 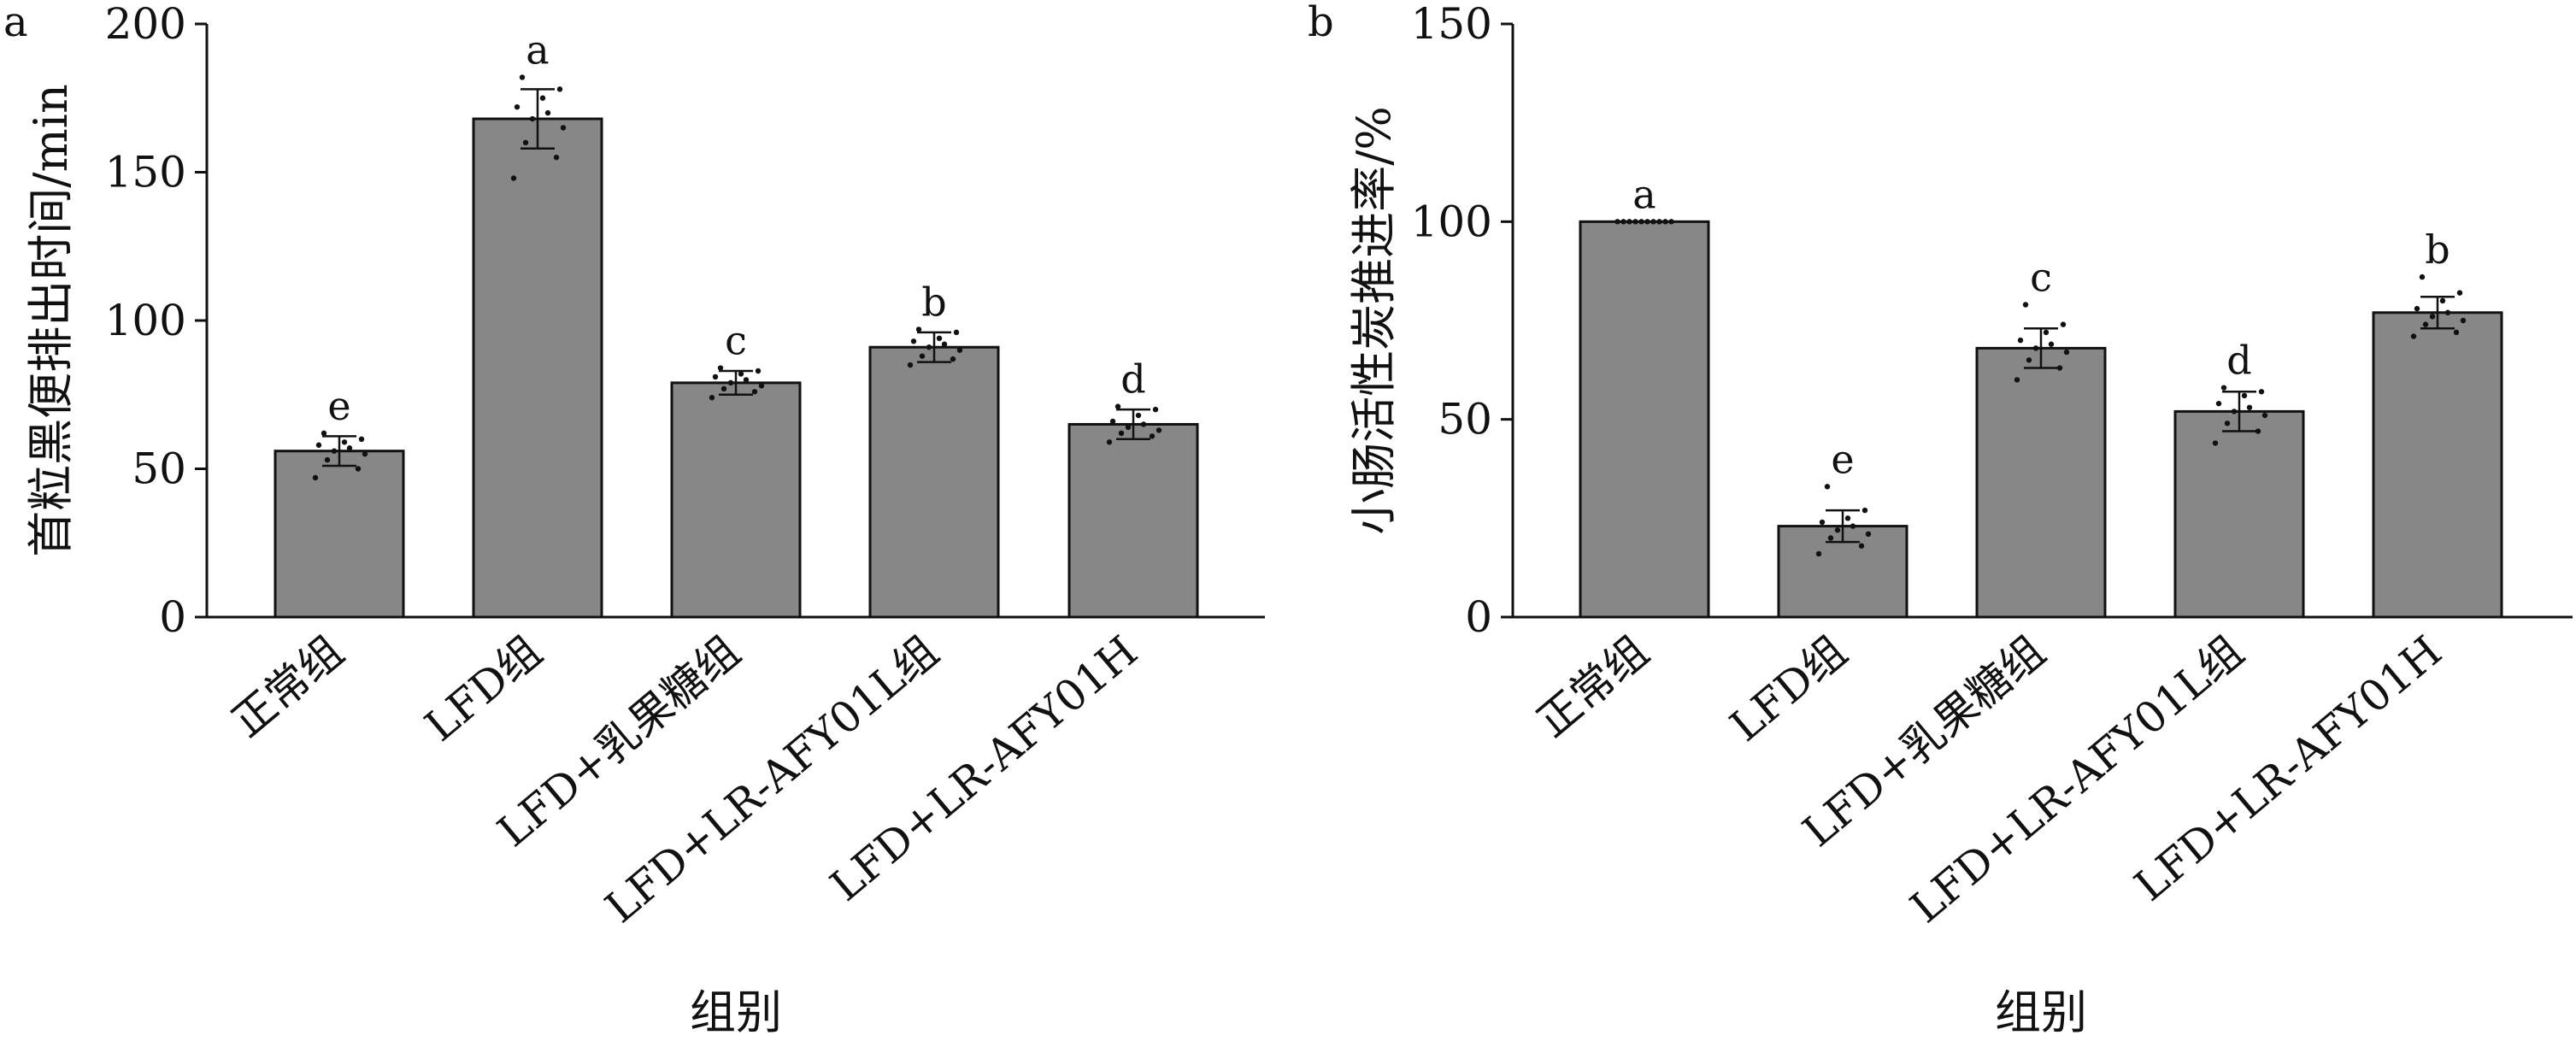 I want to click on x-tick-label: LFD+LR-AFY01L组, so click(x=771, y=779).